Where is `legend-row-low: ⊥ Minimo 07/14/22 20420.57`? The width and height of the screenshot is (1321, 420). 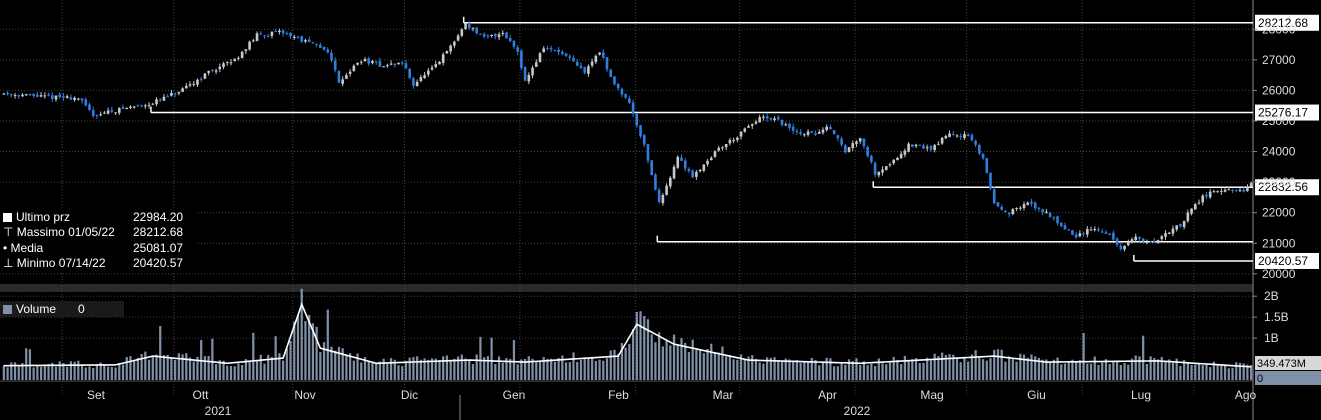
legend-row-low: ⊥ Minimo 07/14/22 20420.57 is located at coordinates (93, 263).